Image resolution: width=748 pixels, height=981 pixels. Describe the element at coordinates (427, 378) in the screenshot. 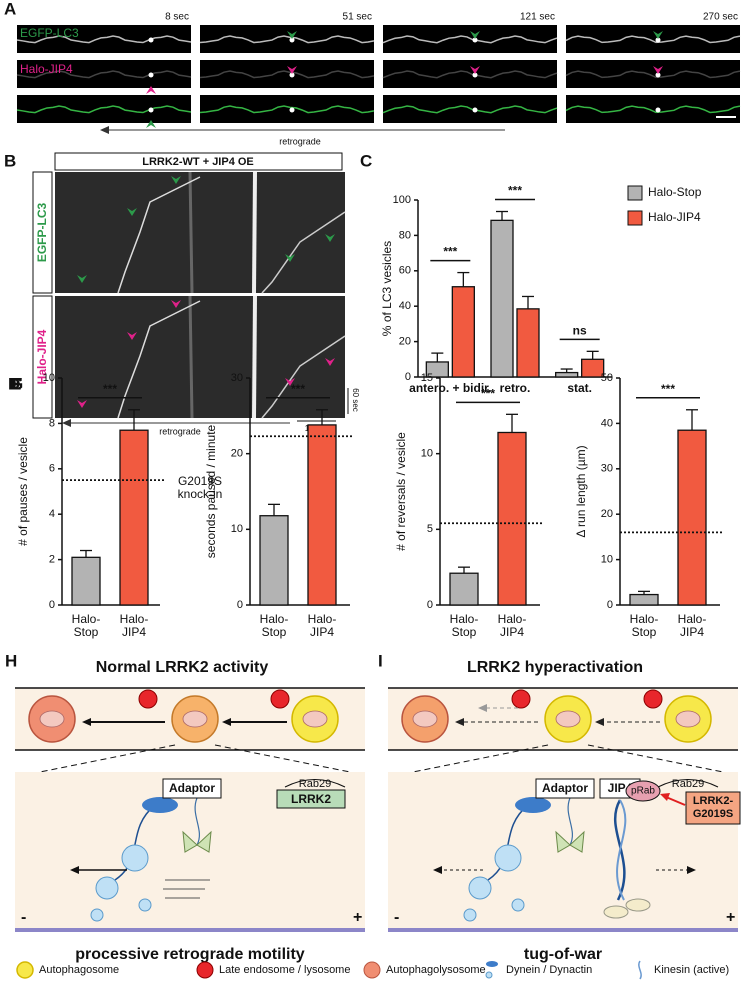

I see `y-tick-label: 15` at that location.